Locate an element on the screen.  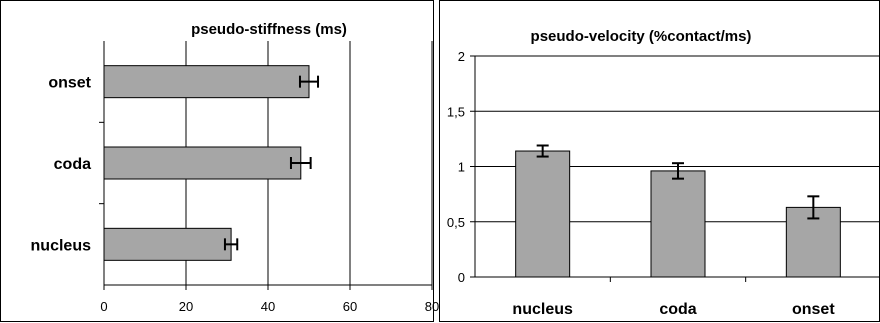
x-tick-label: 60 is located at coordinates (350, 306).